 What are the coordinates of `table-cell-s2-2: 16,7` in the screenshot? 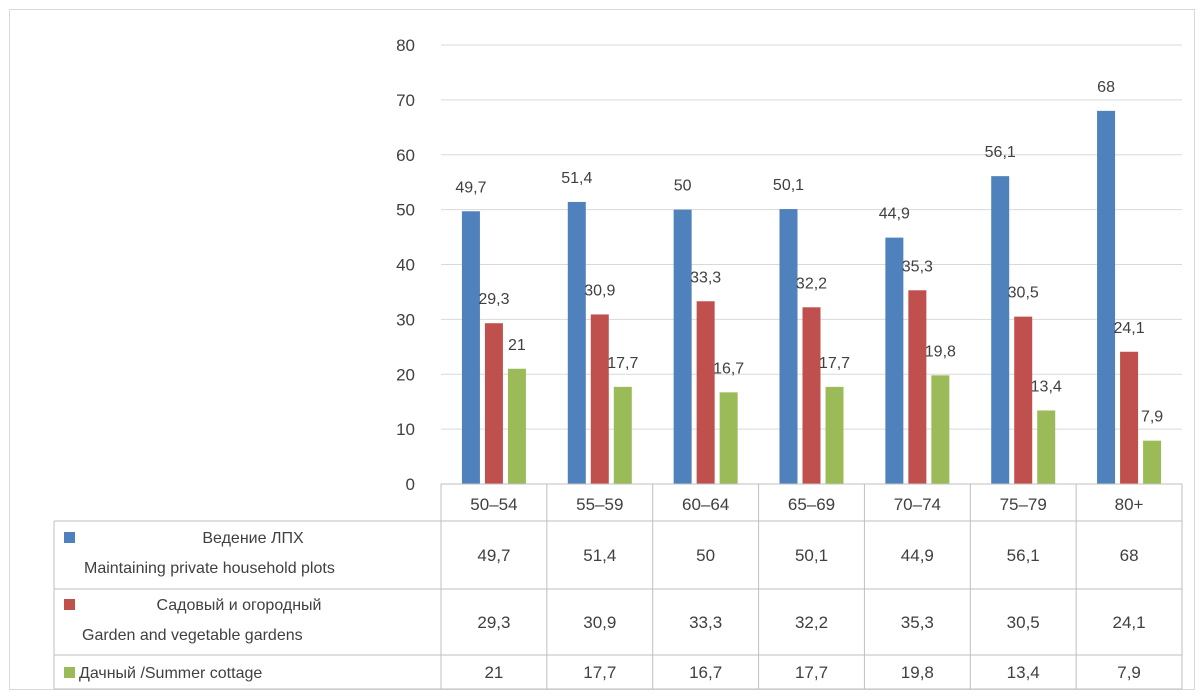 It's located at (705, 672).